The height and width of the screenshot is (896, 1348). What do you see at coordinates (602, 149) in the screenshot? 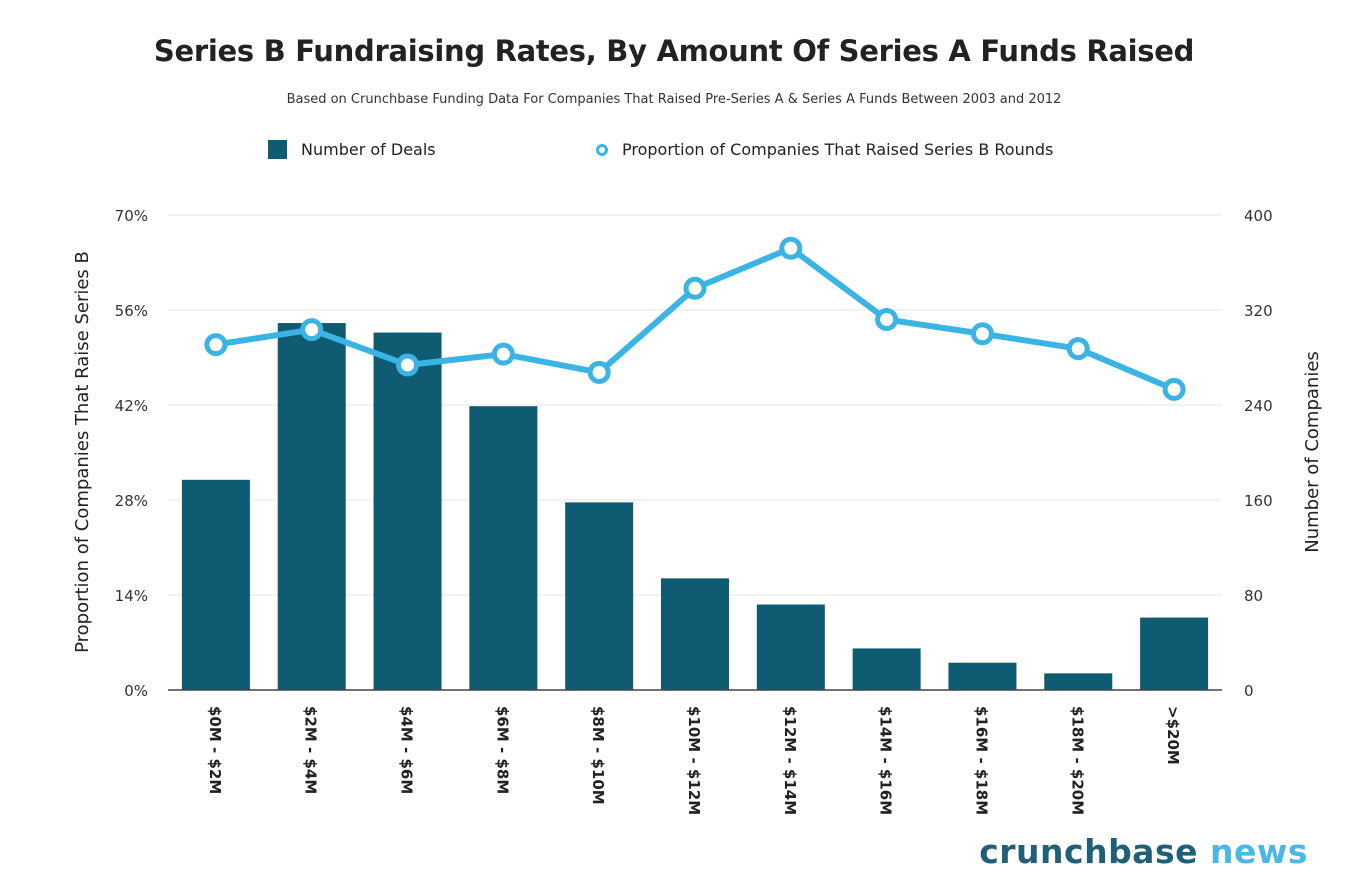
I see `legend-swatch-line` at bounding box center [602, 149].